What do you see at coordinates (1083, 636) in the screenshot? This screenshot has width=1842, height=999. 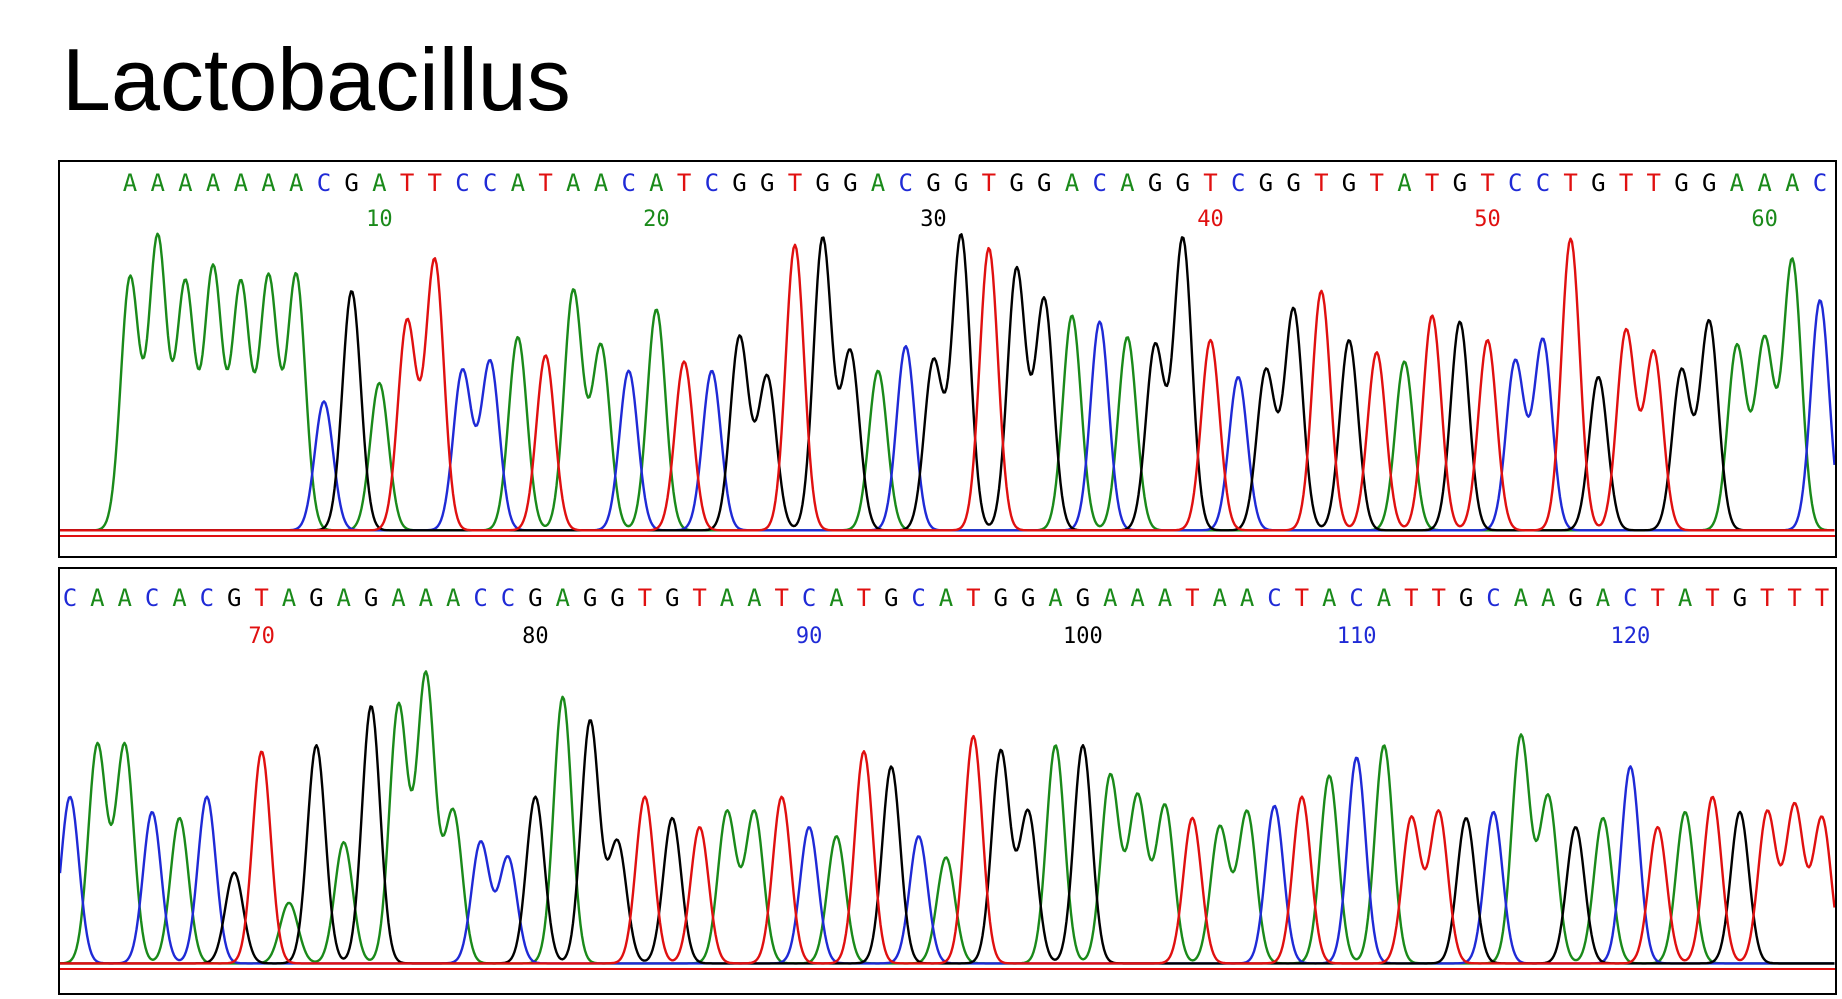 I see `tick-label: 100` at bounding box center [1083, 636].